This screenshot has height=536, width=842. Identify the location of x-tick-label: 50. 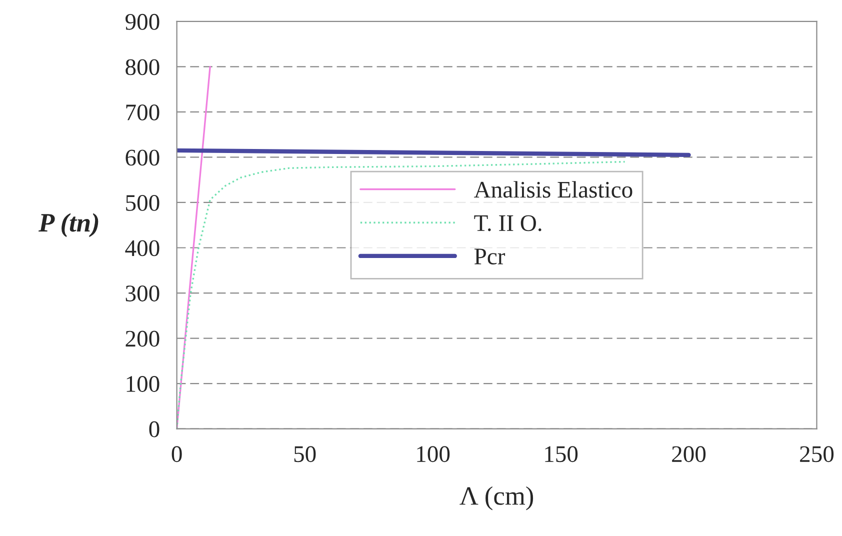
(305, 454).